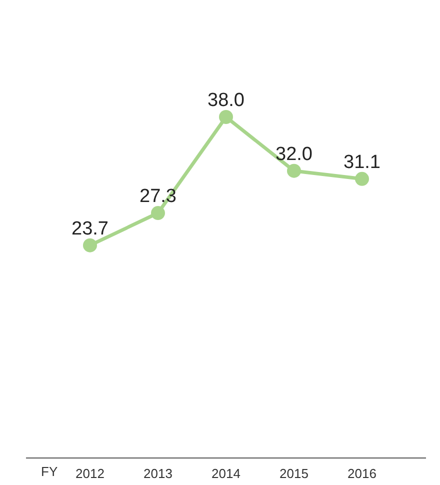 The width and height of the screenshot is (440, 485). Describe the element at coordinates (362, 474) in the screenshot. I see `x-tick-label: 2016` at that location.